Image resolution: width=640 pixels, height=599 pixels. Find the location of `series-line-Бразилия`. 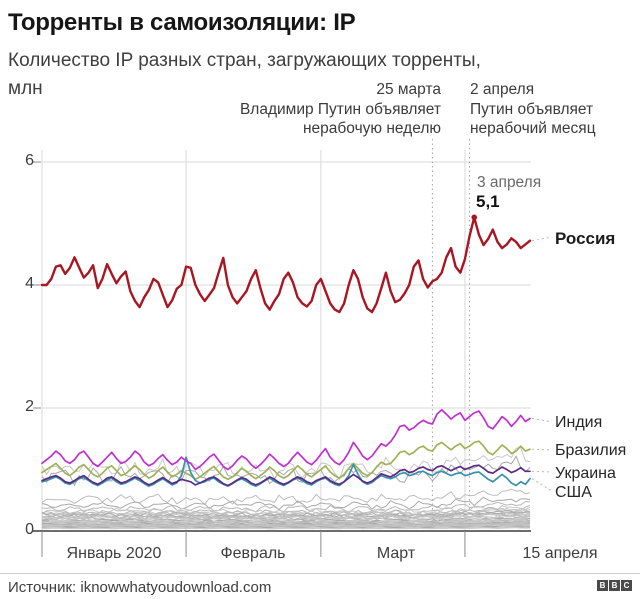

series-line-Бразилия is located at coordinates (286, 460).